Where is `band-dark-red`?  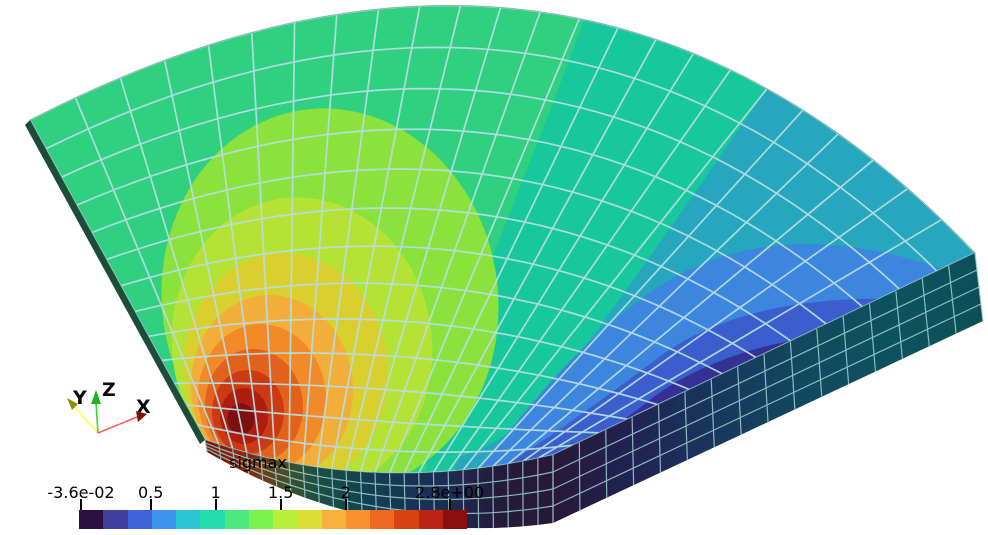 band-dark-red is located at coordinates (241, 419).